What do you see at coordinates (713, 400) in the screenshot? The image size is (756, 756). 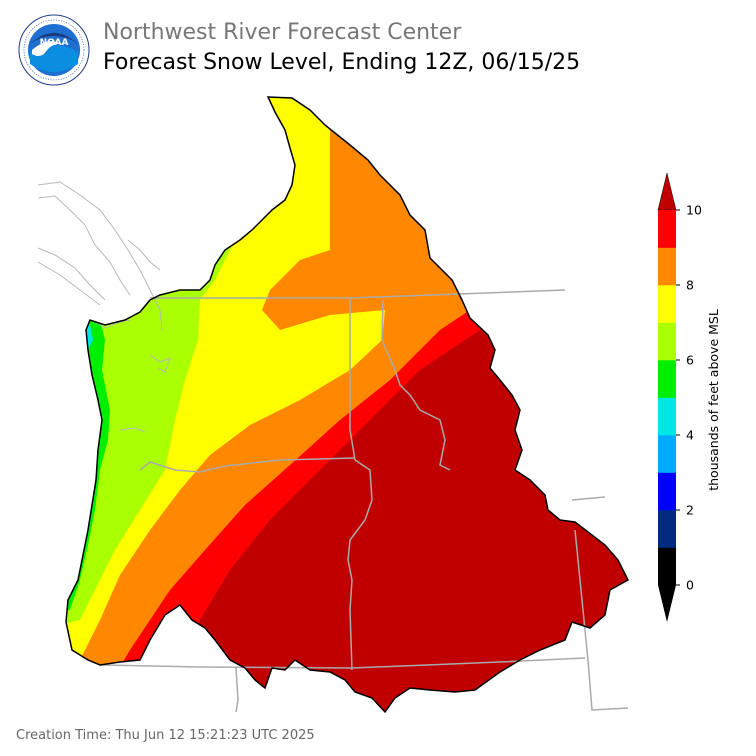 I see `colorbar-label: thousands of feet above MSL` at bounding box center [713, 400].